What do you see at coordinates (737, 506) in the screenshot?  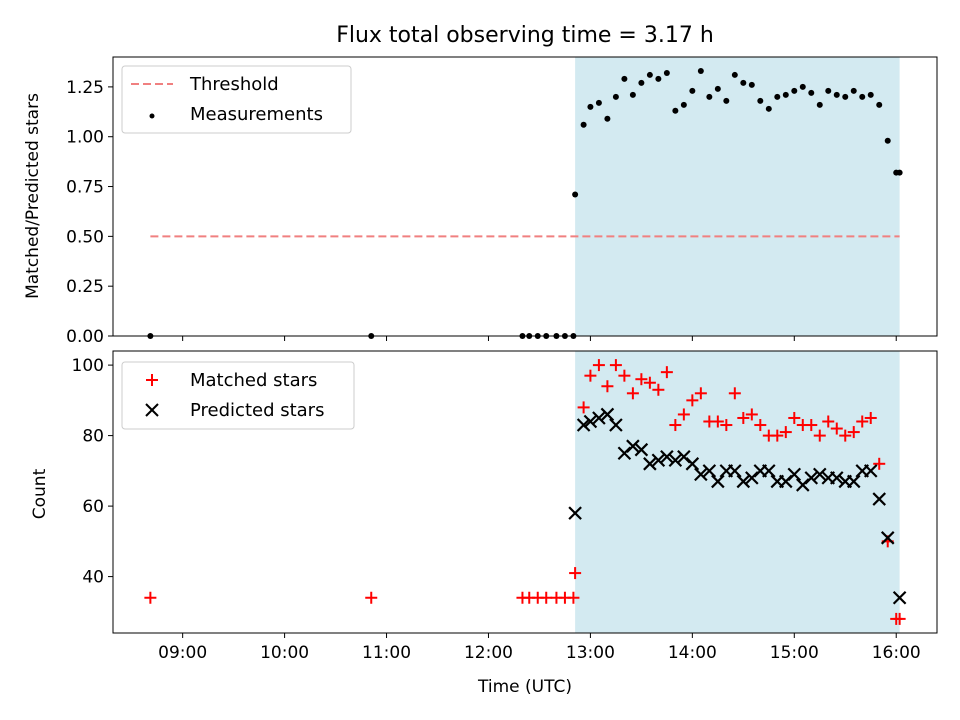 I see `predicted-star-points` at bounding box center [737, 506].